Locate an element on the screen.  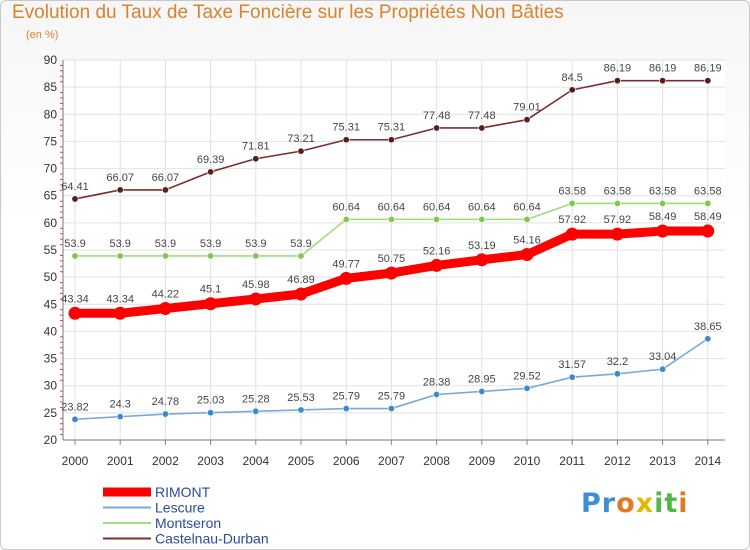
data-label: 64.41 is located at coordinates (75, 187).